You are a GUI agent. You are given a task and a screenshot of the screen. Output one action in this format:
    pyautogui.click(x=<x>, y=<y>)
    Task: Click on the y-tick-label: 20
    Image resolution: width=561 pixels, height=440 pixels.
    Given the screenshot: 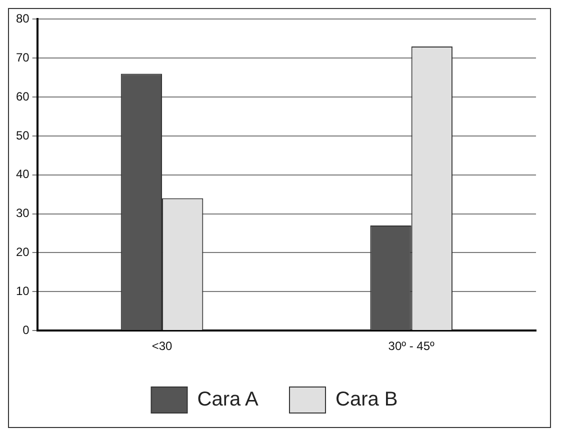 What is the action you would take?
    pyautogui.click(x=23, y=252)
    